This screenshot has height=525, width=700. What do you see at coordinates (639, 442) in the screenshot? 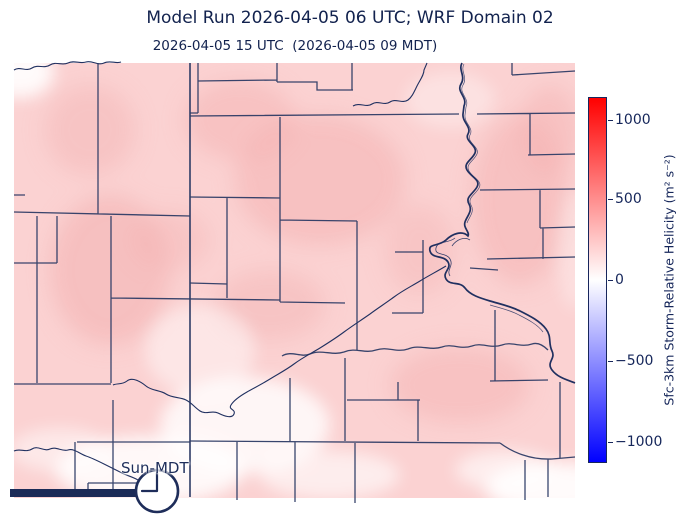
I see `colorbar-tick-label: −1000` at bounding box center [639, 442].